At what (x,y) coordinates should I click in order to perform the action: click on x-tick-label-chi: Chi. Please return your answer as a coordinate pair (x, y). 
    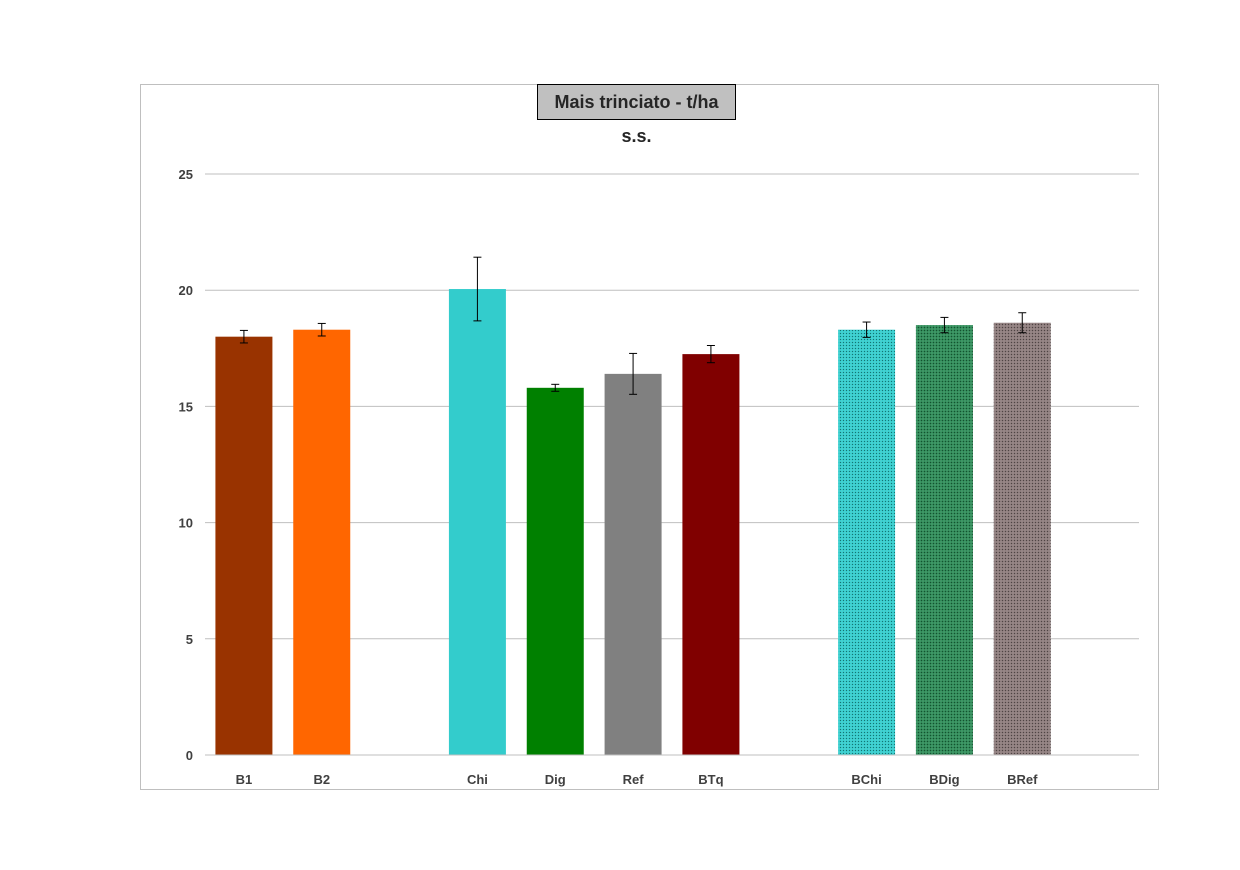
    Looking at the image, I should click on (477, 779).